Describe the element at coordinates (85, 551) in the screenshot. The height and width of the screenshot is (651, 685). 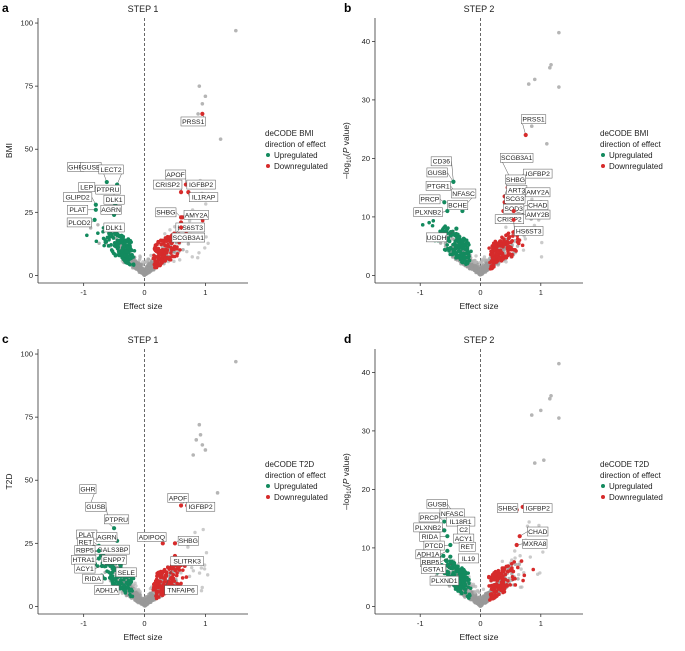
I see `gene-label: RBP5` at that location.